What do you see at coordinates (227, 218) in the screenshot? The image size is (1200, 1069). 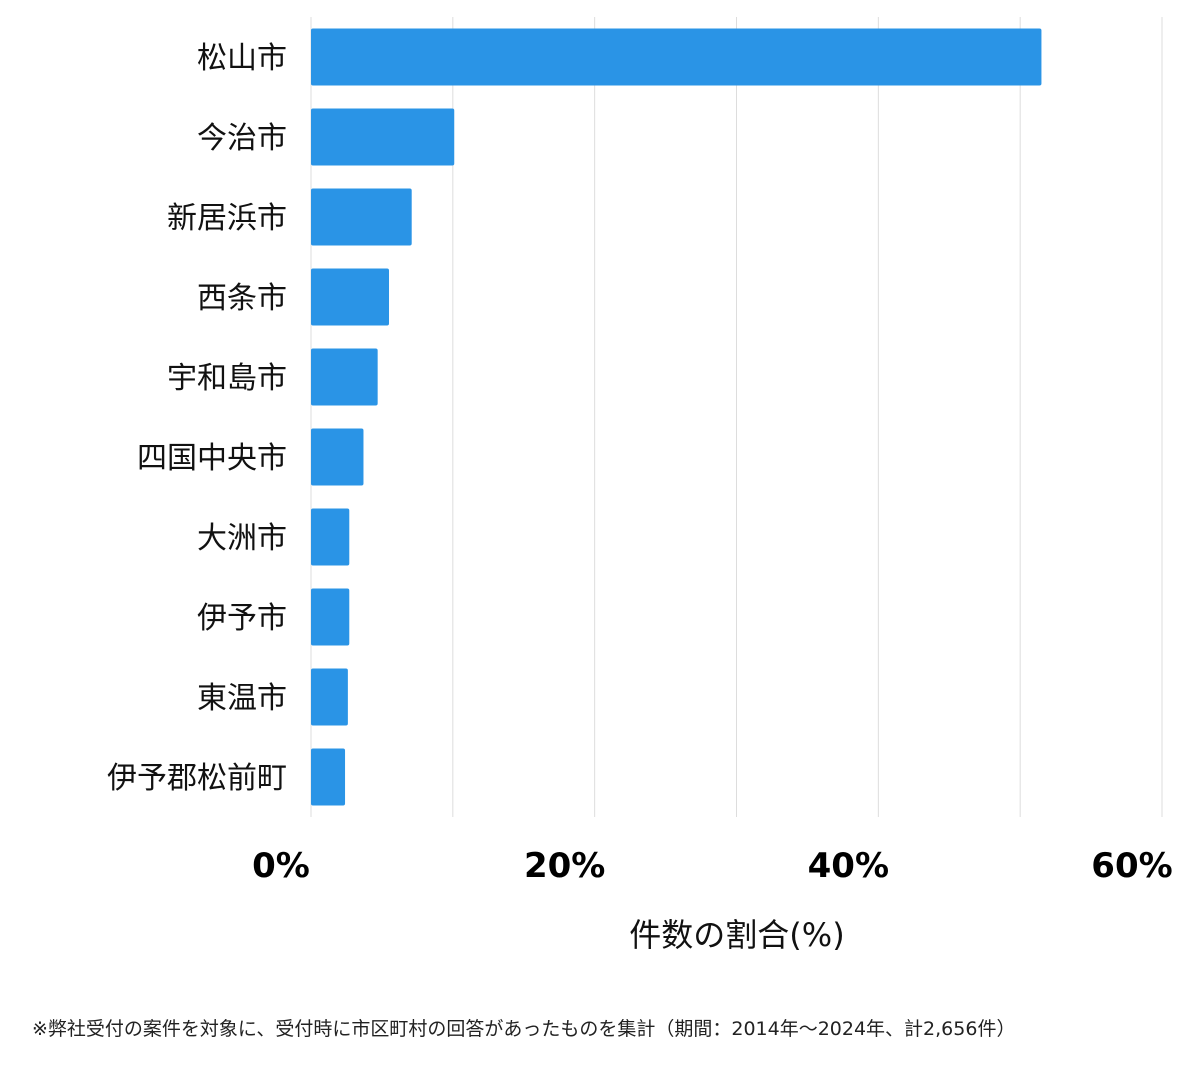 I see `category-label: 新居浜市` at bounding box center [227, 218].